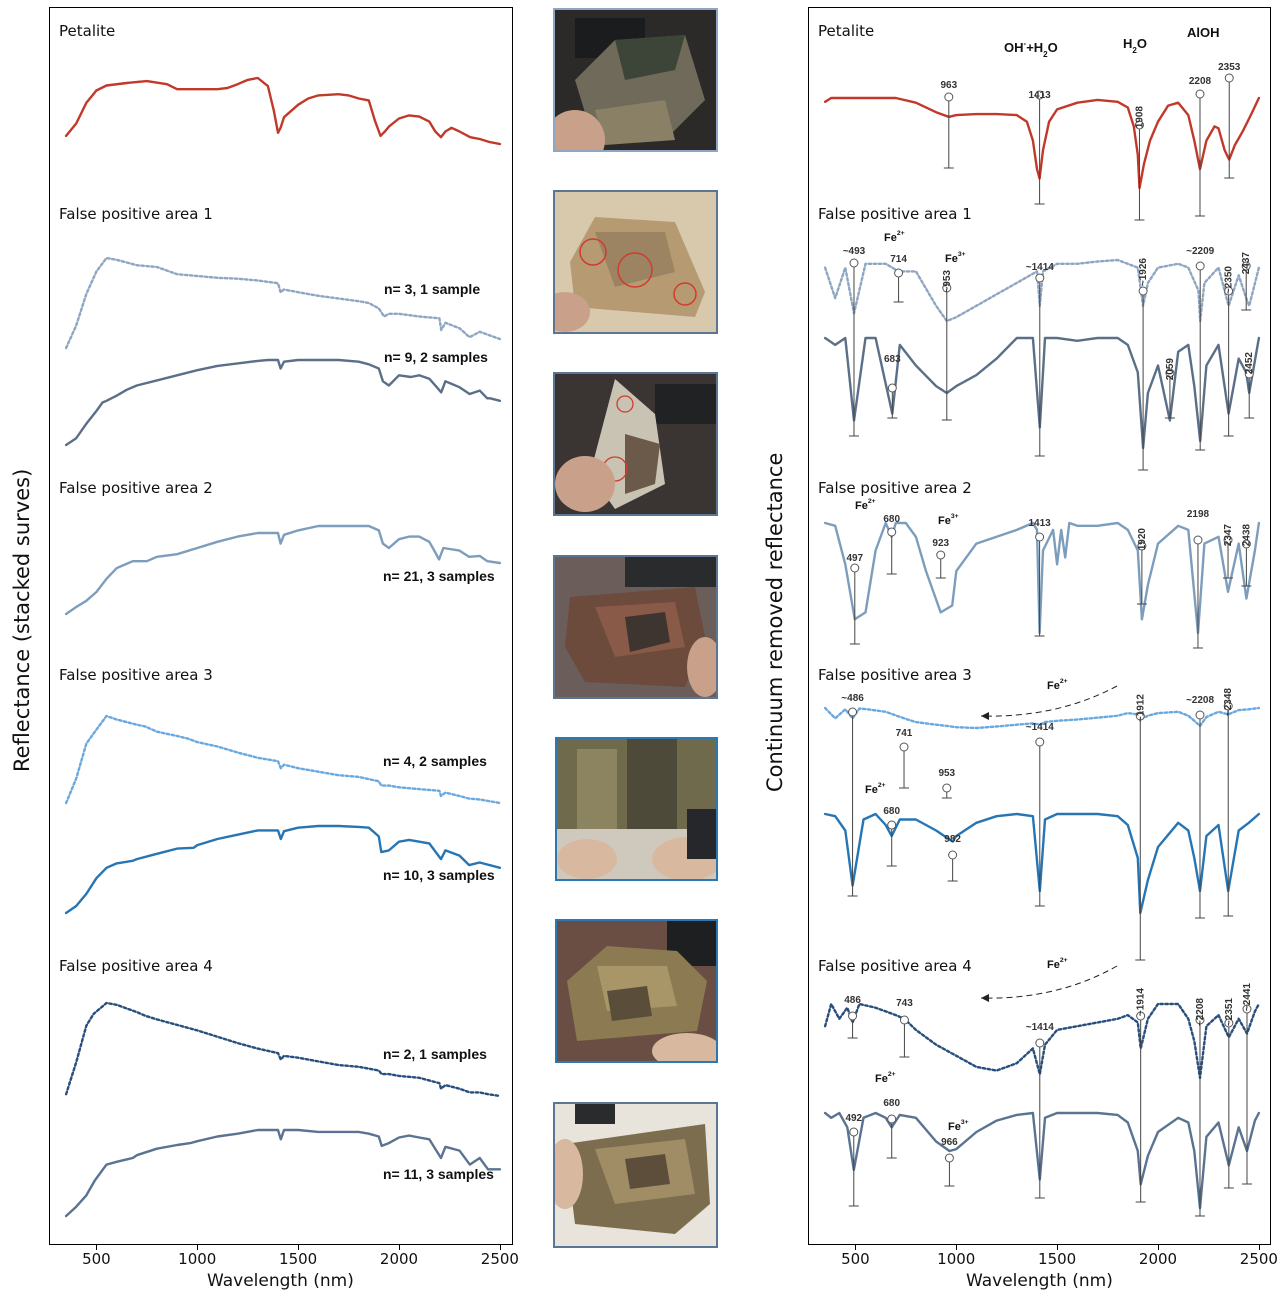 The width and height of the screenshot is (1279, 1294). I want to click on marker-false-positive-area-2-923: 923, so click(941, 558).